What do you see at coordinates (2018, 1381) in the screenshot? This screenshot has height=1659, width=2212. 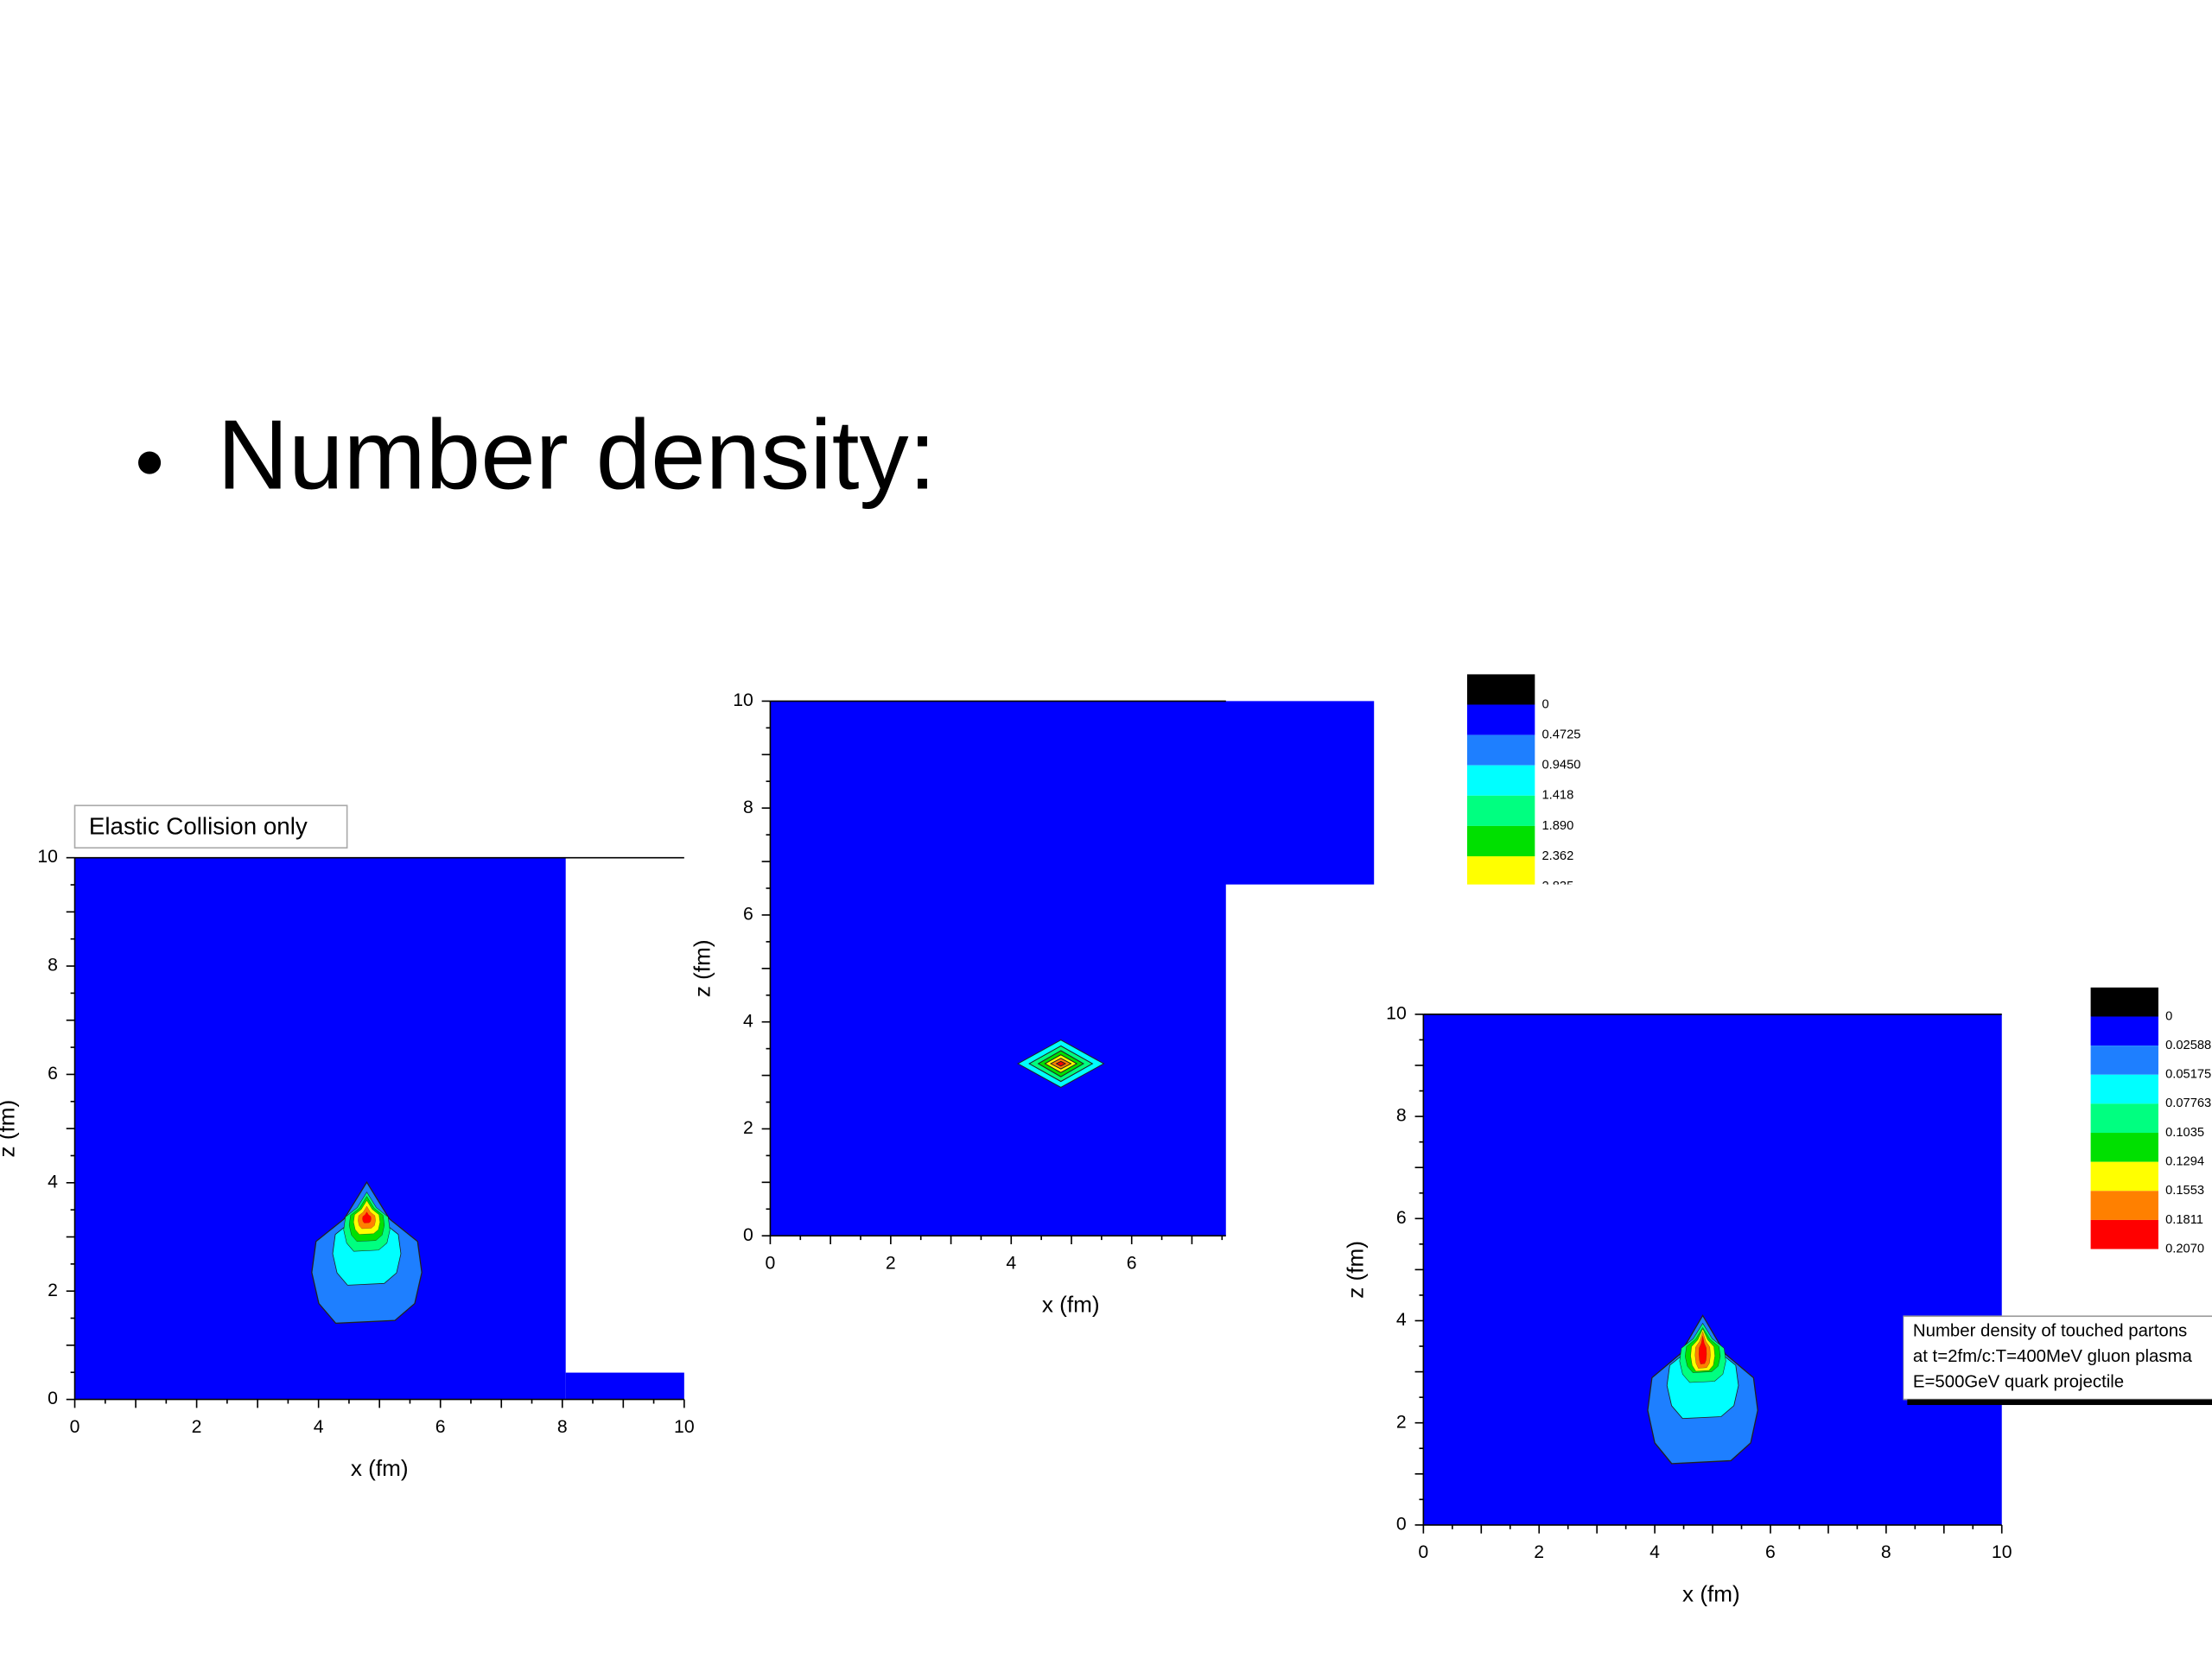 I see `note-line: E=500GeV quark projectile` at bounding box center [2018, 1381].